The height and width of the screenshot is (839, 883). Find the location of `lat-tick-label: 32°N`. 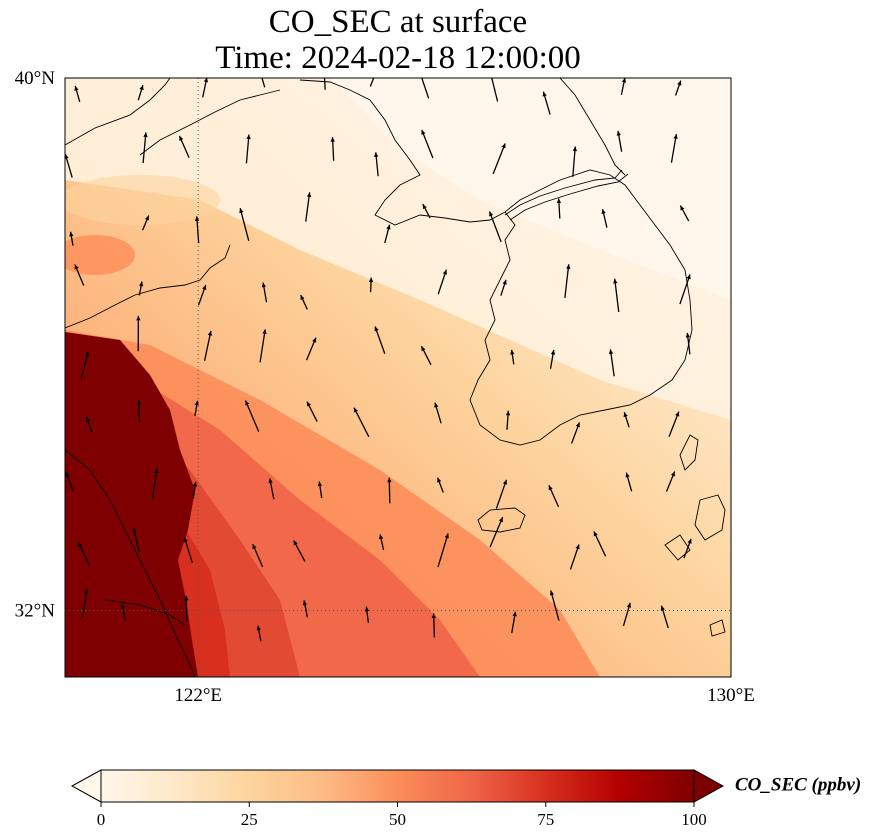

lat-tick-label: 32°N is located at coordinates (35, 610).